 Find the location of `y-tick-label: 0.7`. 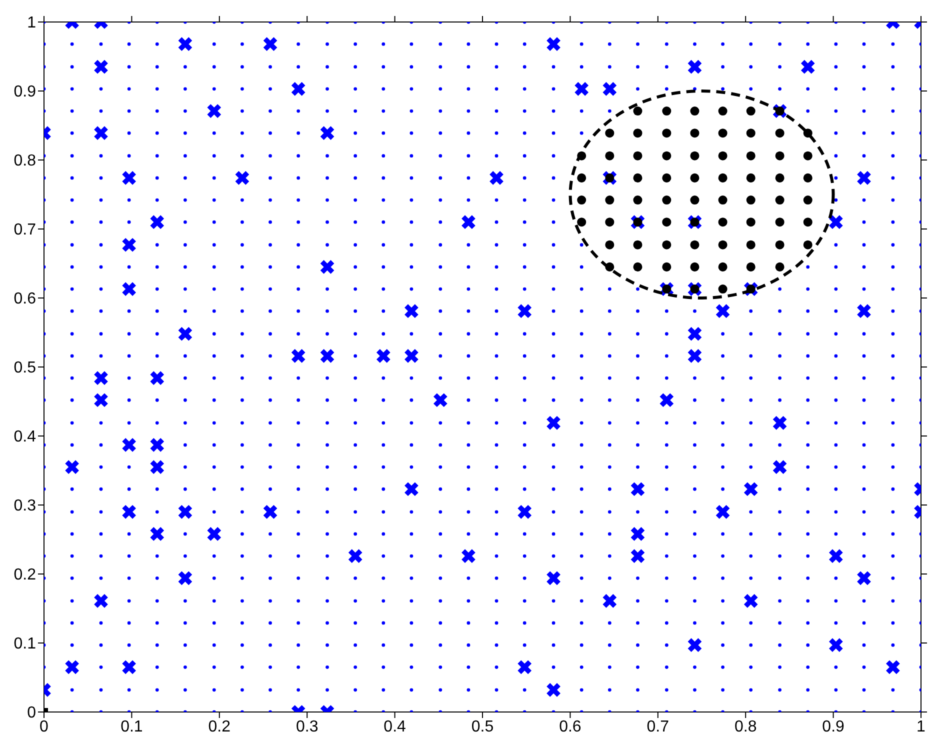

y-tick-label: 0.7 is located at coordinates (25, 230).